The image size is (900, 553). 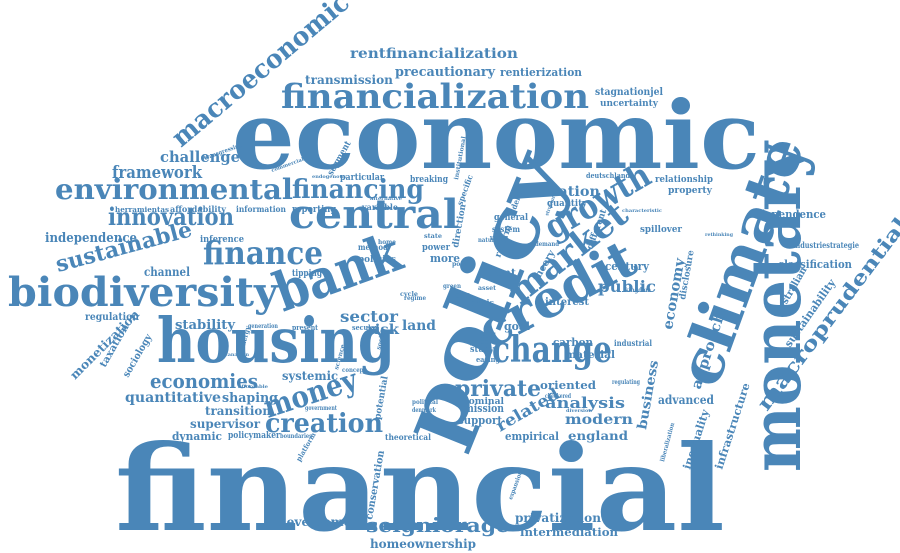 I want to click on word-value: value, so click(x=498, y=237).